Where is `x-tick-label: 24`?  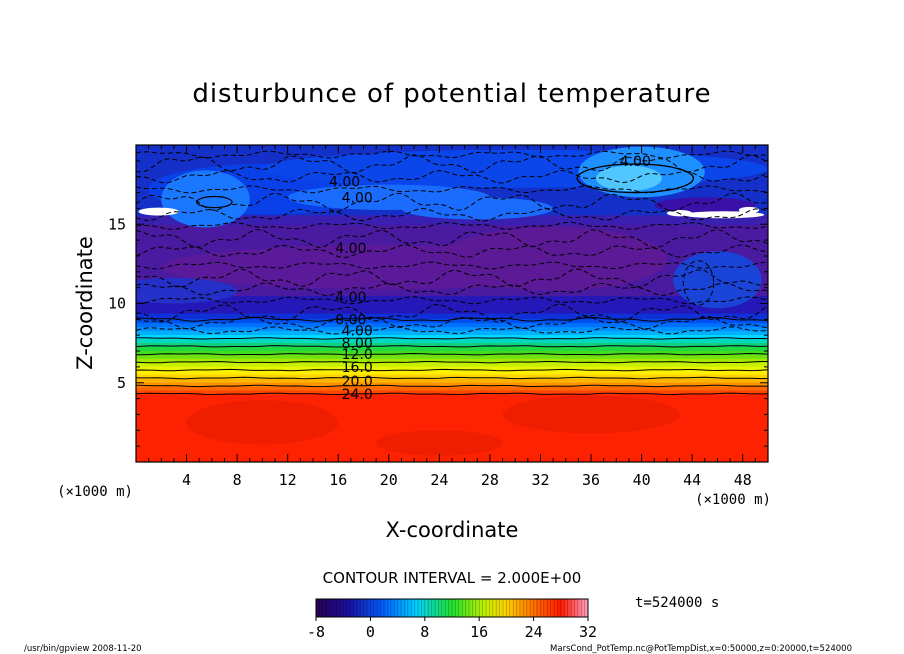
x-tick-label: 24 is located at coordinates (439, 480).